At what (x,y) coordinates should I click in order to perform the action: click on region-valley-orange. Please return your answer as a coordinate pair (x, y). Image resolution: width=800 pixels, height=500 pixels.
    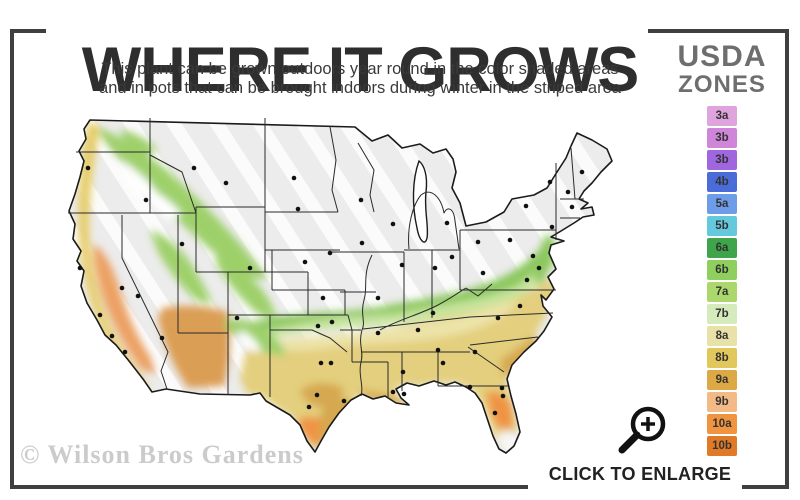
    Looking at the image, I should click on (124, 309).